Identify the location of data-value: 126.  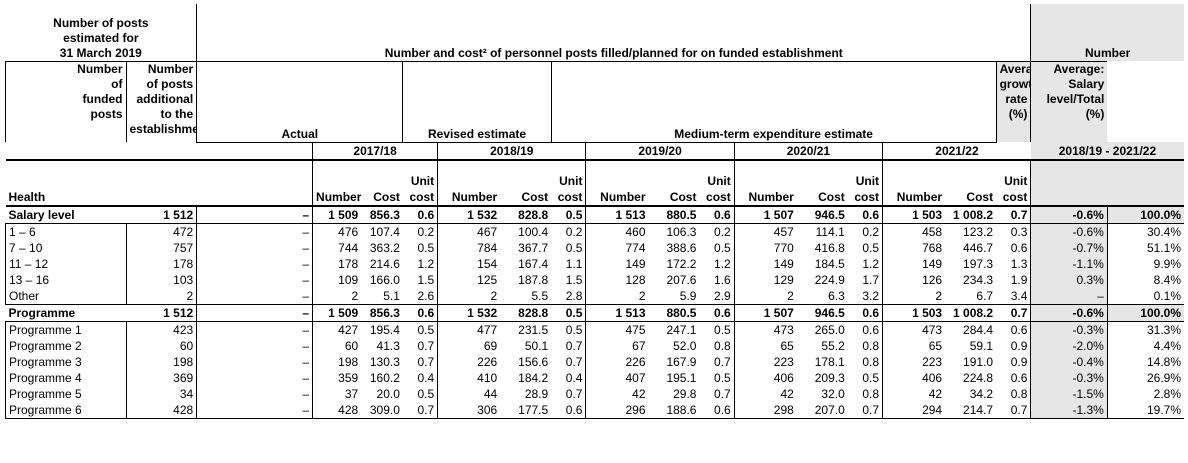
(932, 279).